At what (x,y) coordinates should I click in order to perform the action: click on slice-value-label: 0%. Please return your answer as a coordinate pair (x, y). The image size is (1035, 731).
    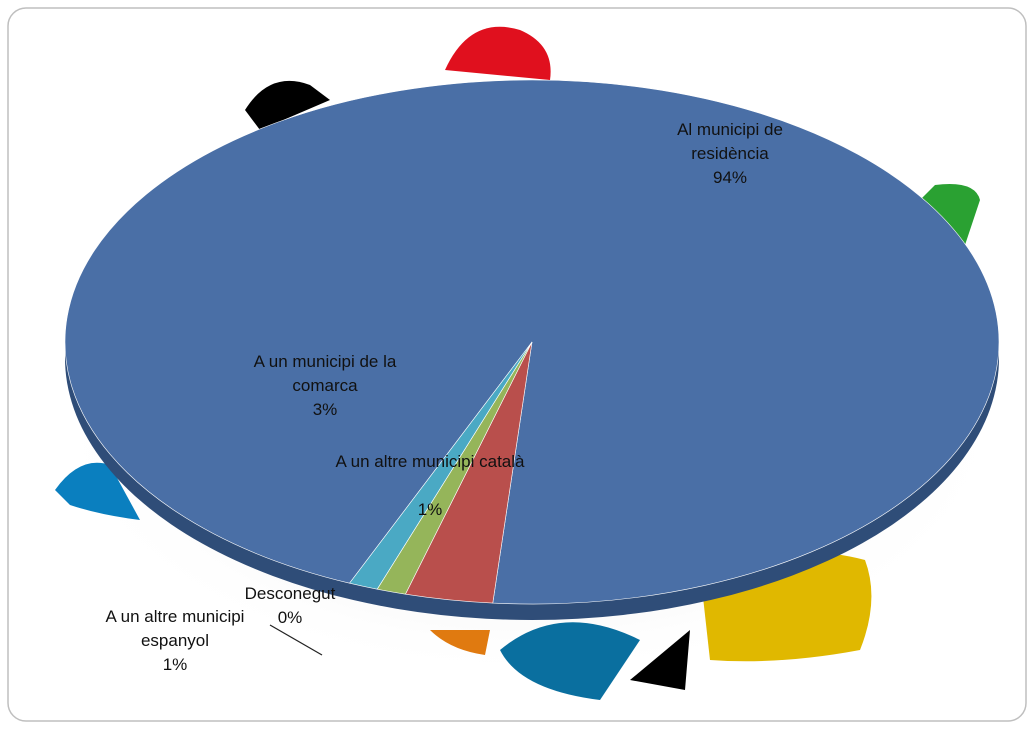
    Looking at the image, I should click on (290, 617).